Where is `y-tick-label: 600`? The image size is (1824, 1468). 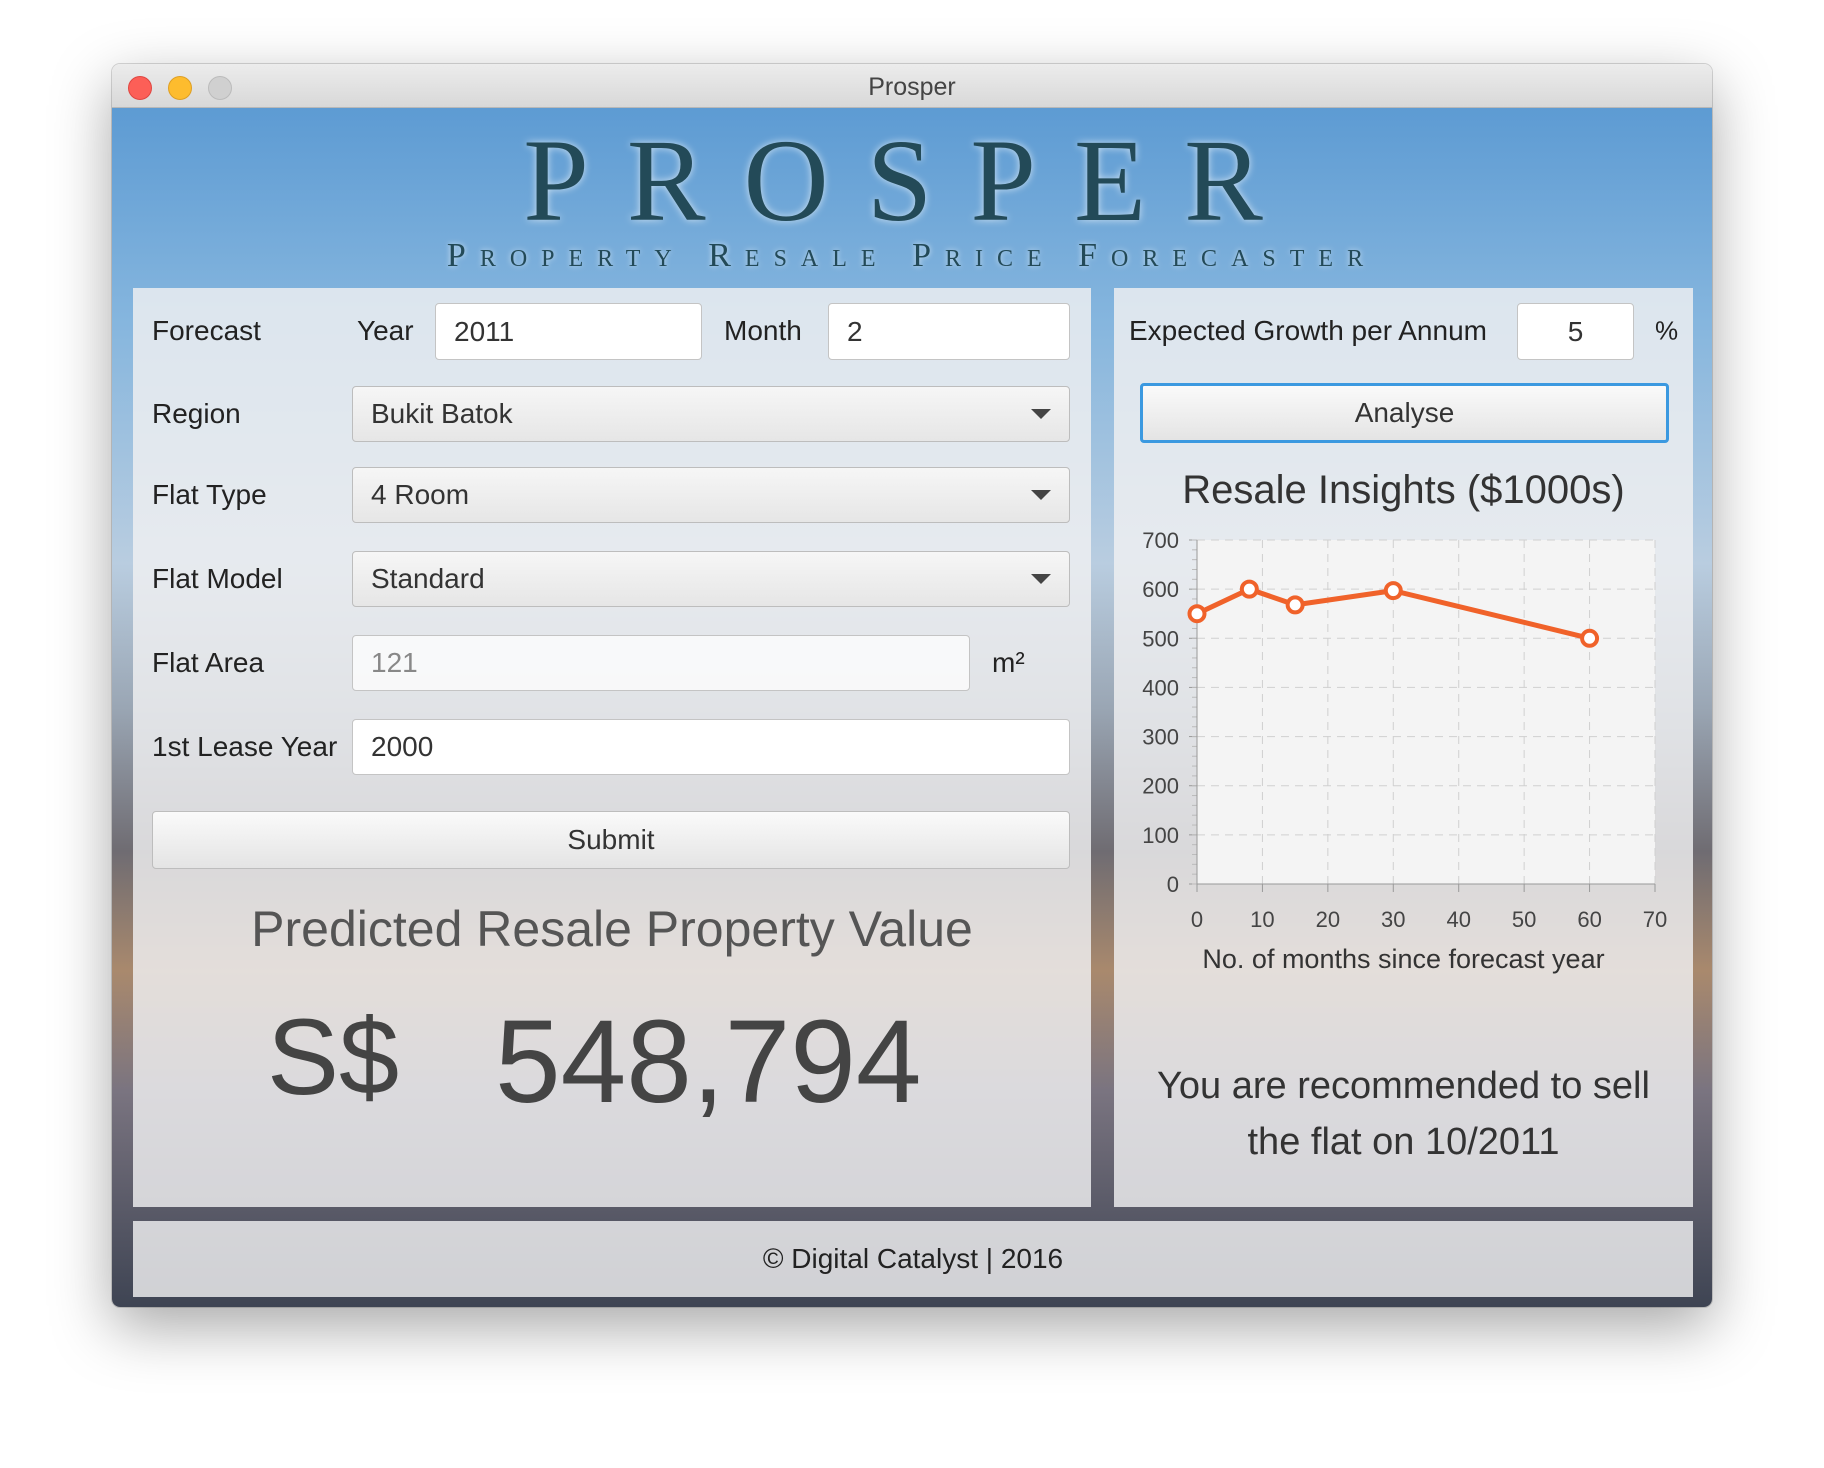 y-tick-label: 600 is located at coordinates (1160, 589).